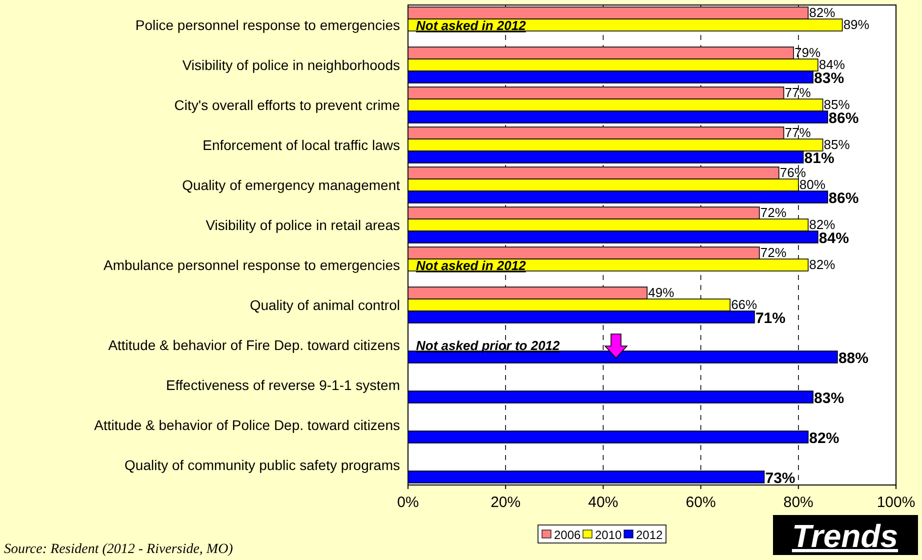 This screenshot has width=922, height=560. I want to click on data-label: 80%, so click(812, 184).